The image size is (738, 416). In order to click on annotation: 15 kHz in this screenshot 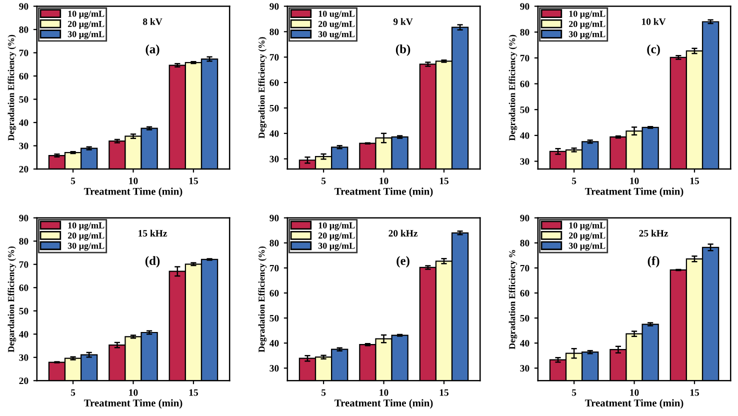, I will do `click(153, 233)`.